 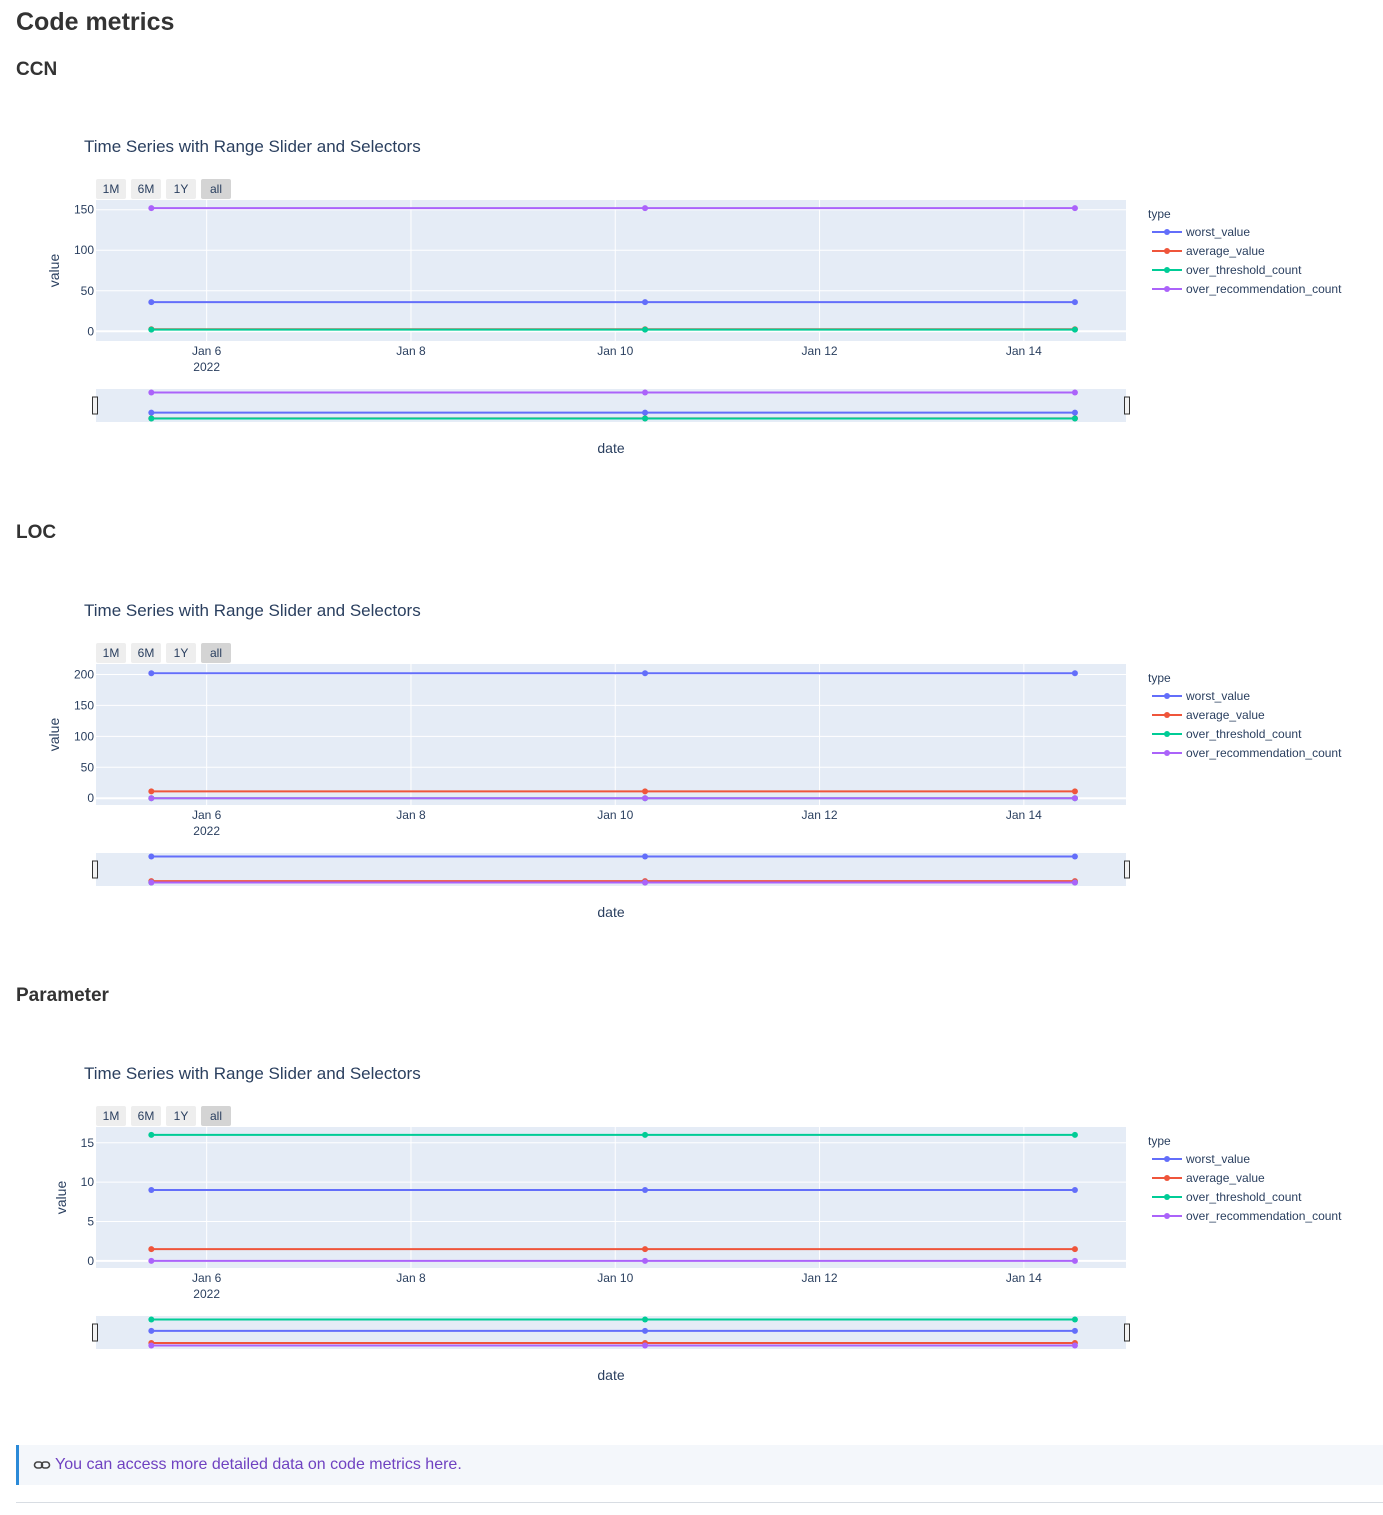 What do you see at coordinates (1264, 289) in the screenshot?
I see `legend-label: over_recommendation_count` at bounding box center [1264, 289].